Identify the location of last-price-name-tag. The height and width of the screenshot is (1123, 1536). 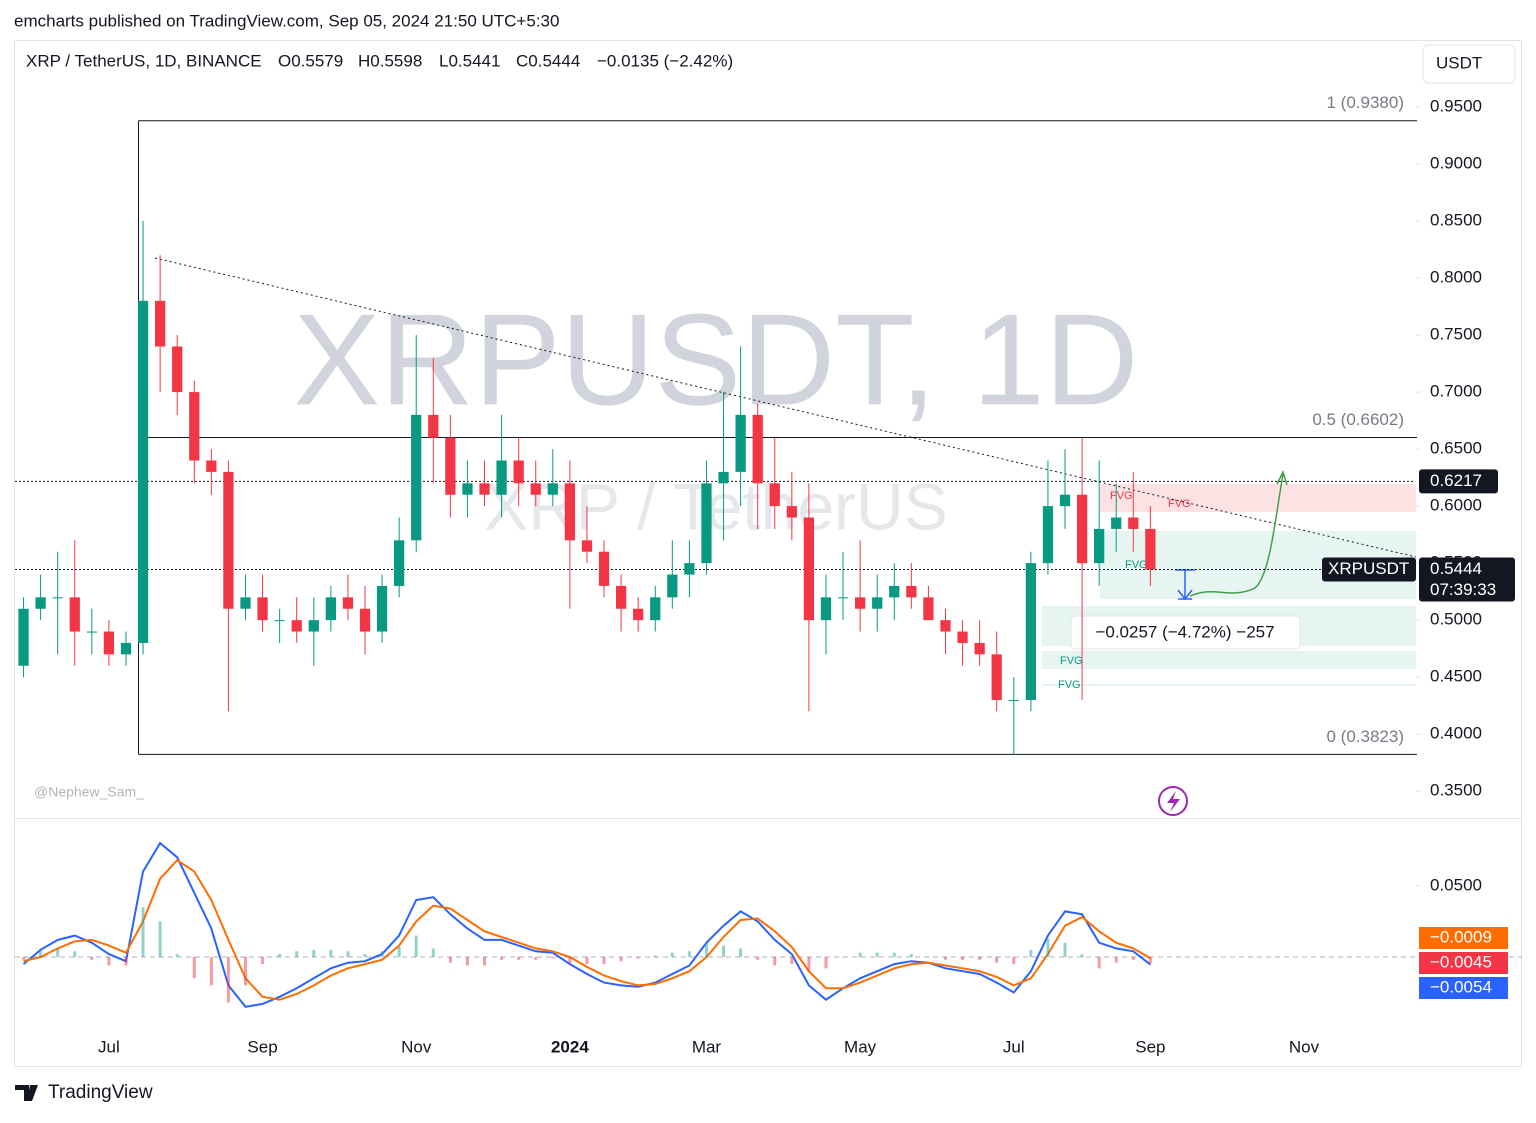
(1369, 569).